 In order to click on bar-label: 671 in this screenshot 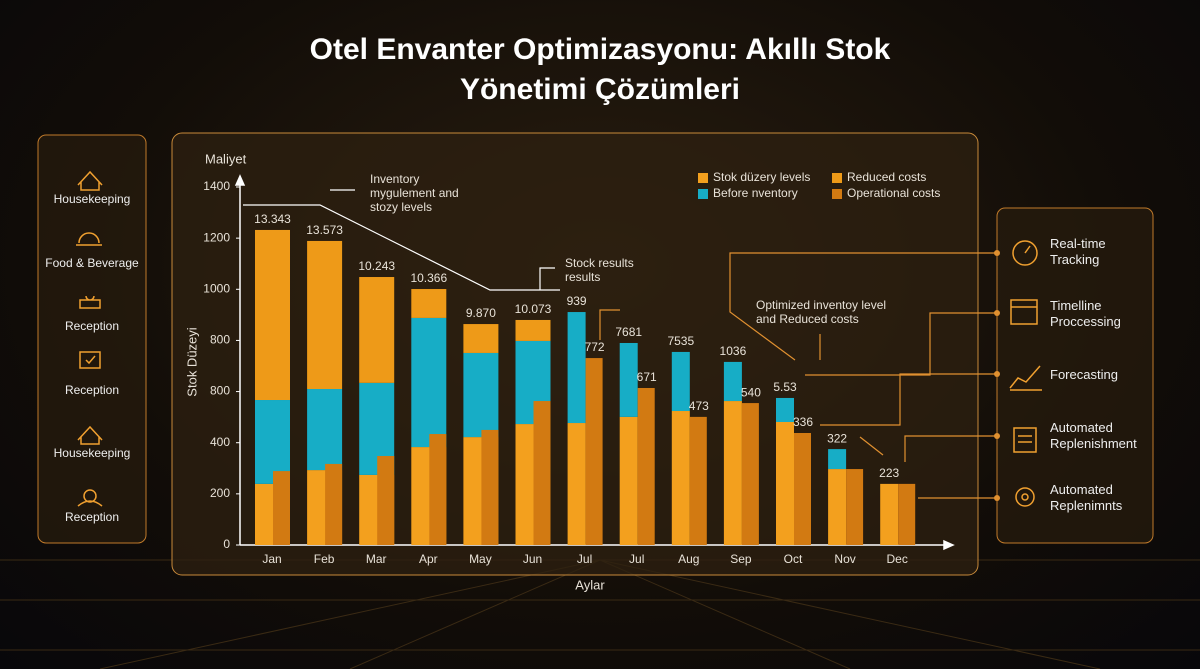, I will do `click(647, 377)`.